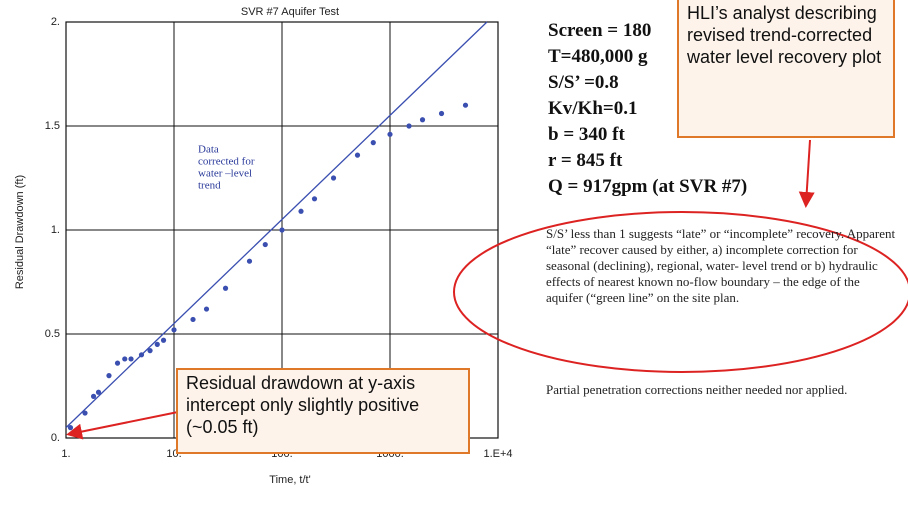 This screenshot has width=908, height=529. Describe the element at coordinates (290, 12) in the screenshot. I see `chart-title: SVR #7 Aquifer Test` at that location.